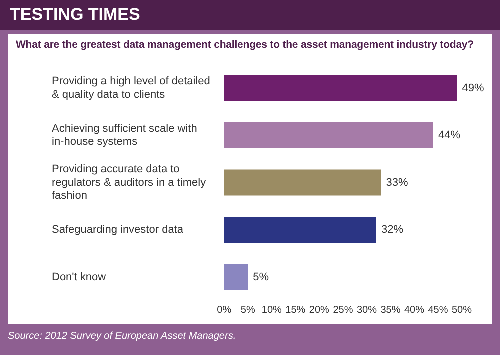 This screenshot has height=355, width=500. I want to click on x-tick-label: 25%, so click(343, 310).